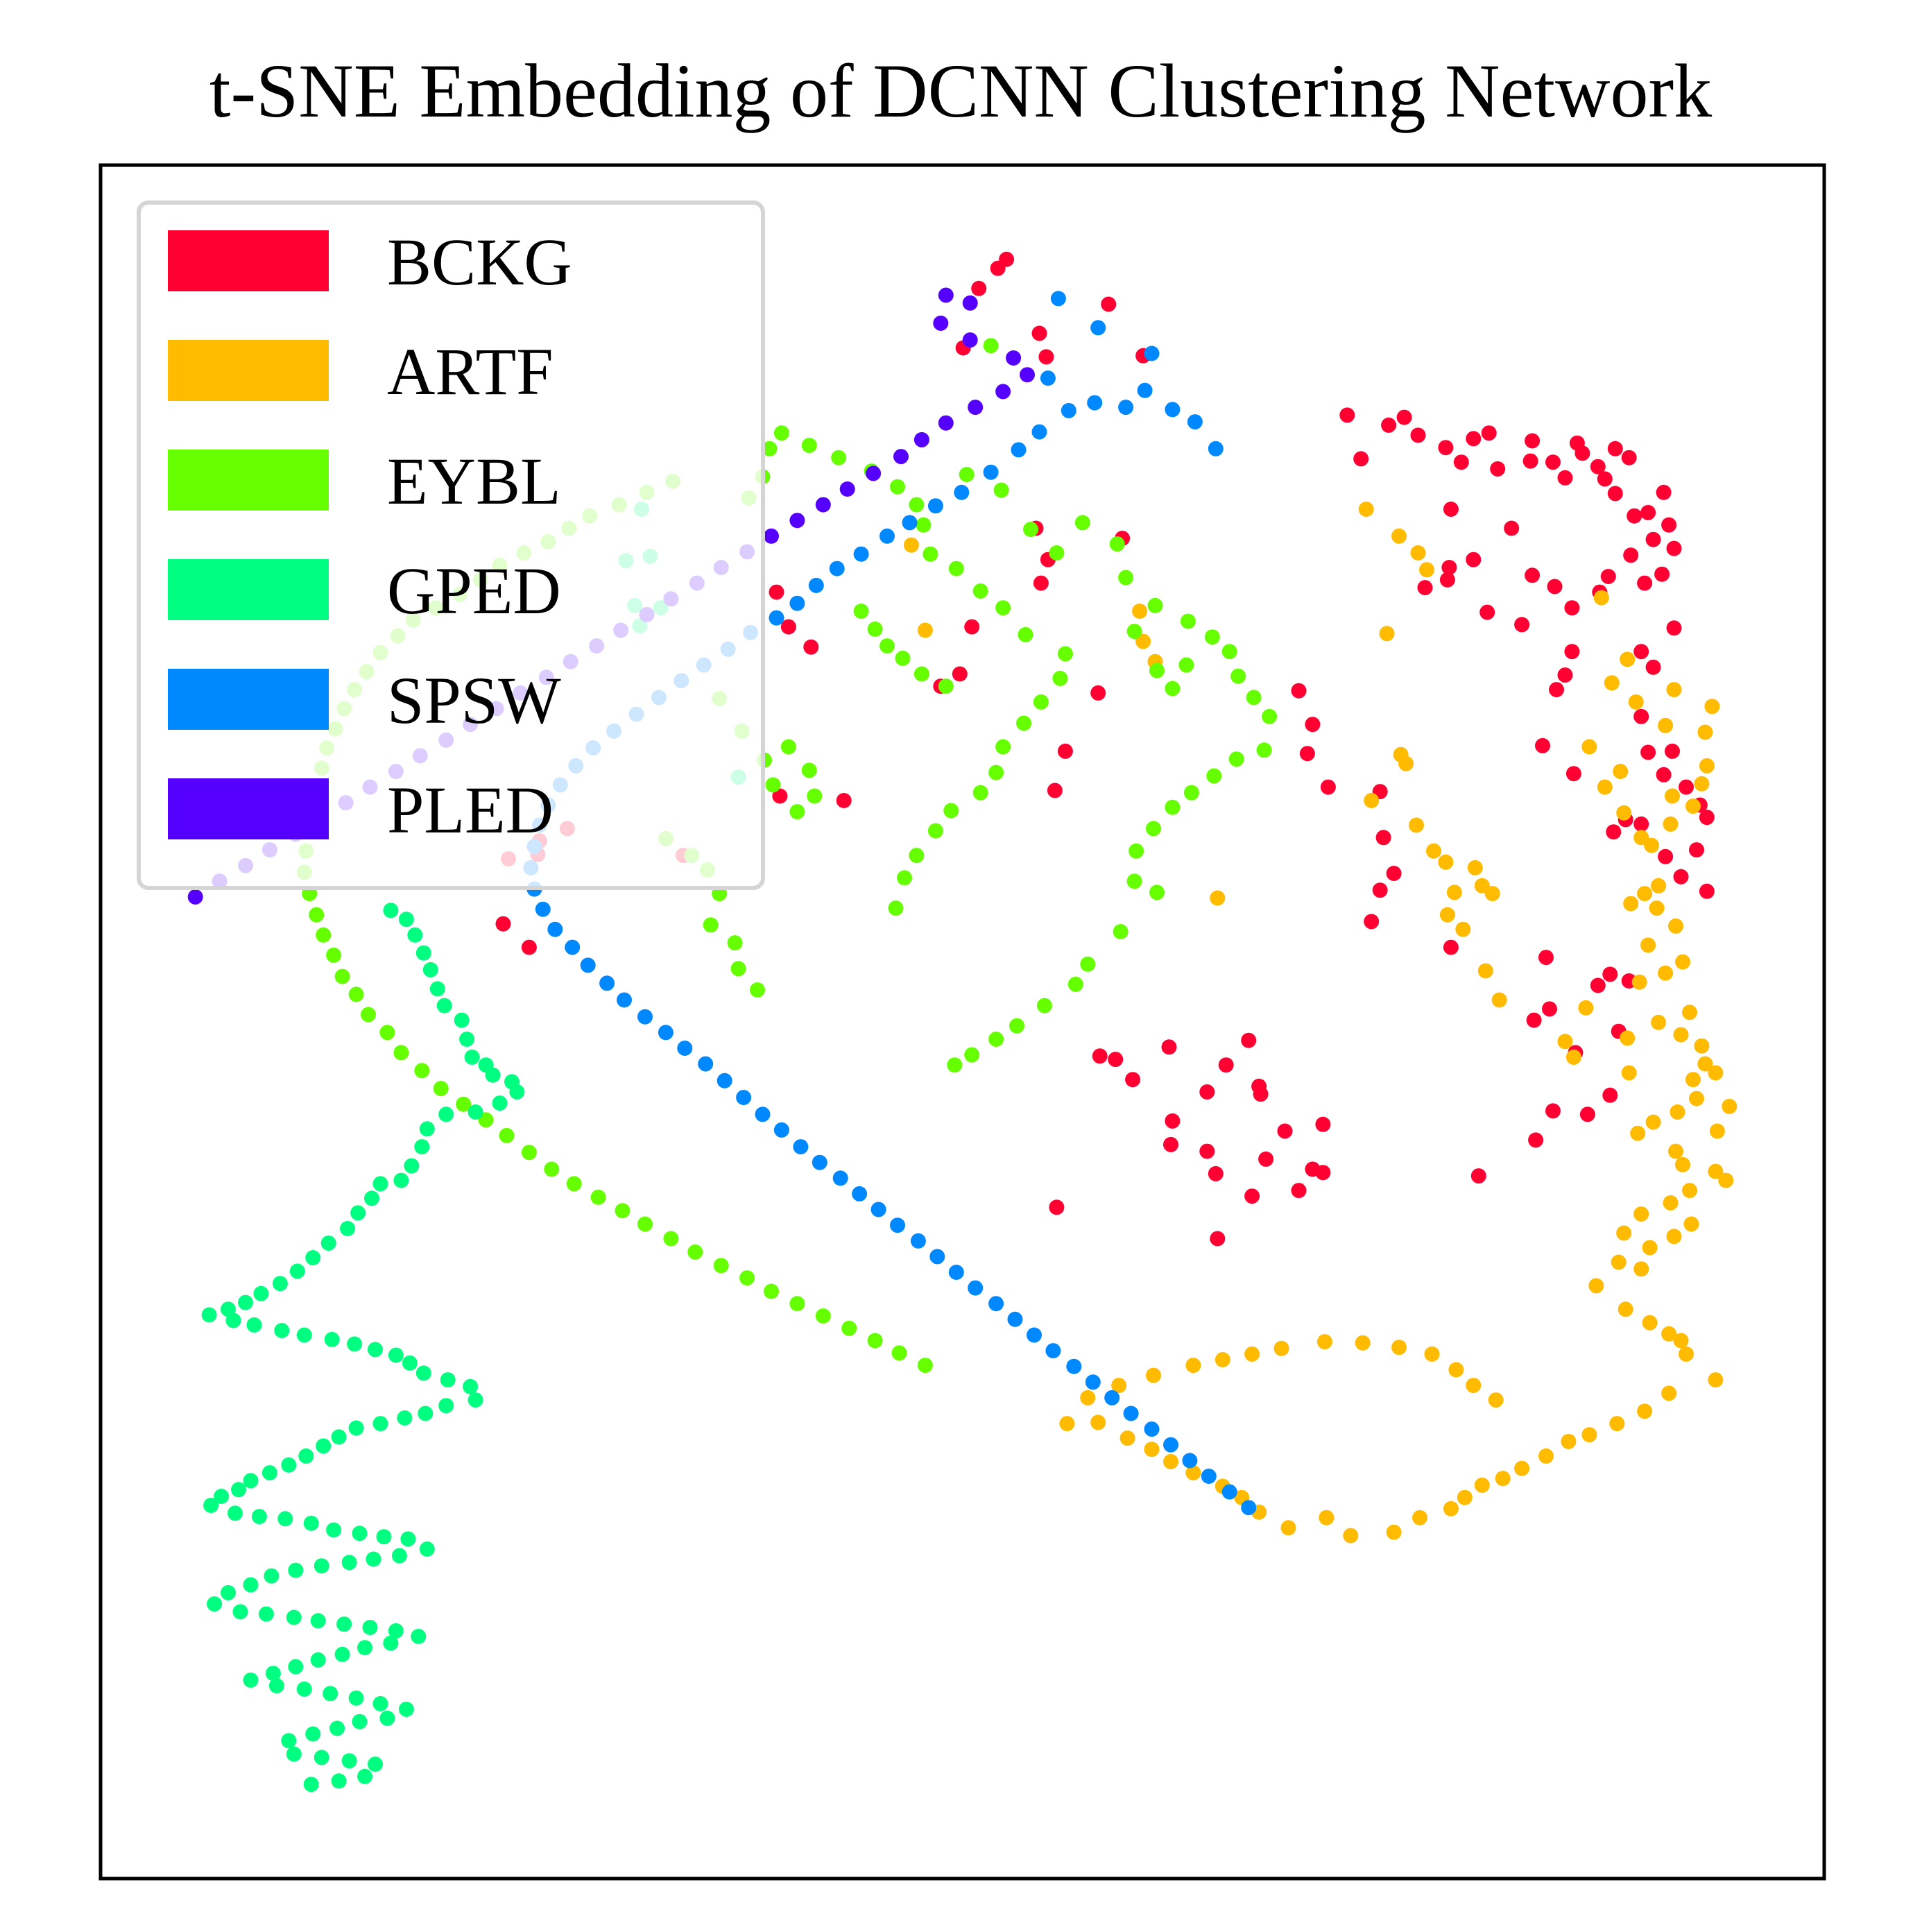  Describe the element at coordinates (248, 808) in the screenshot. I see `legend-swatch-pled` at that location.